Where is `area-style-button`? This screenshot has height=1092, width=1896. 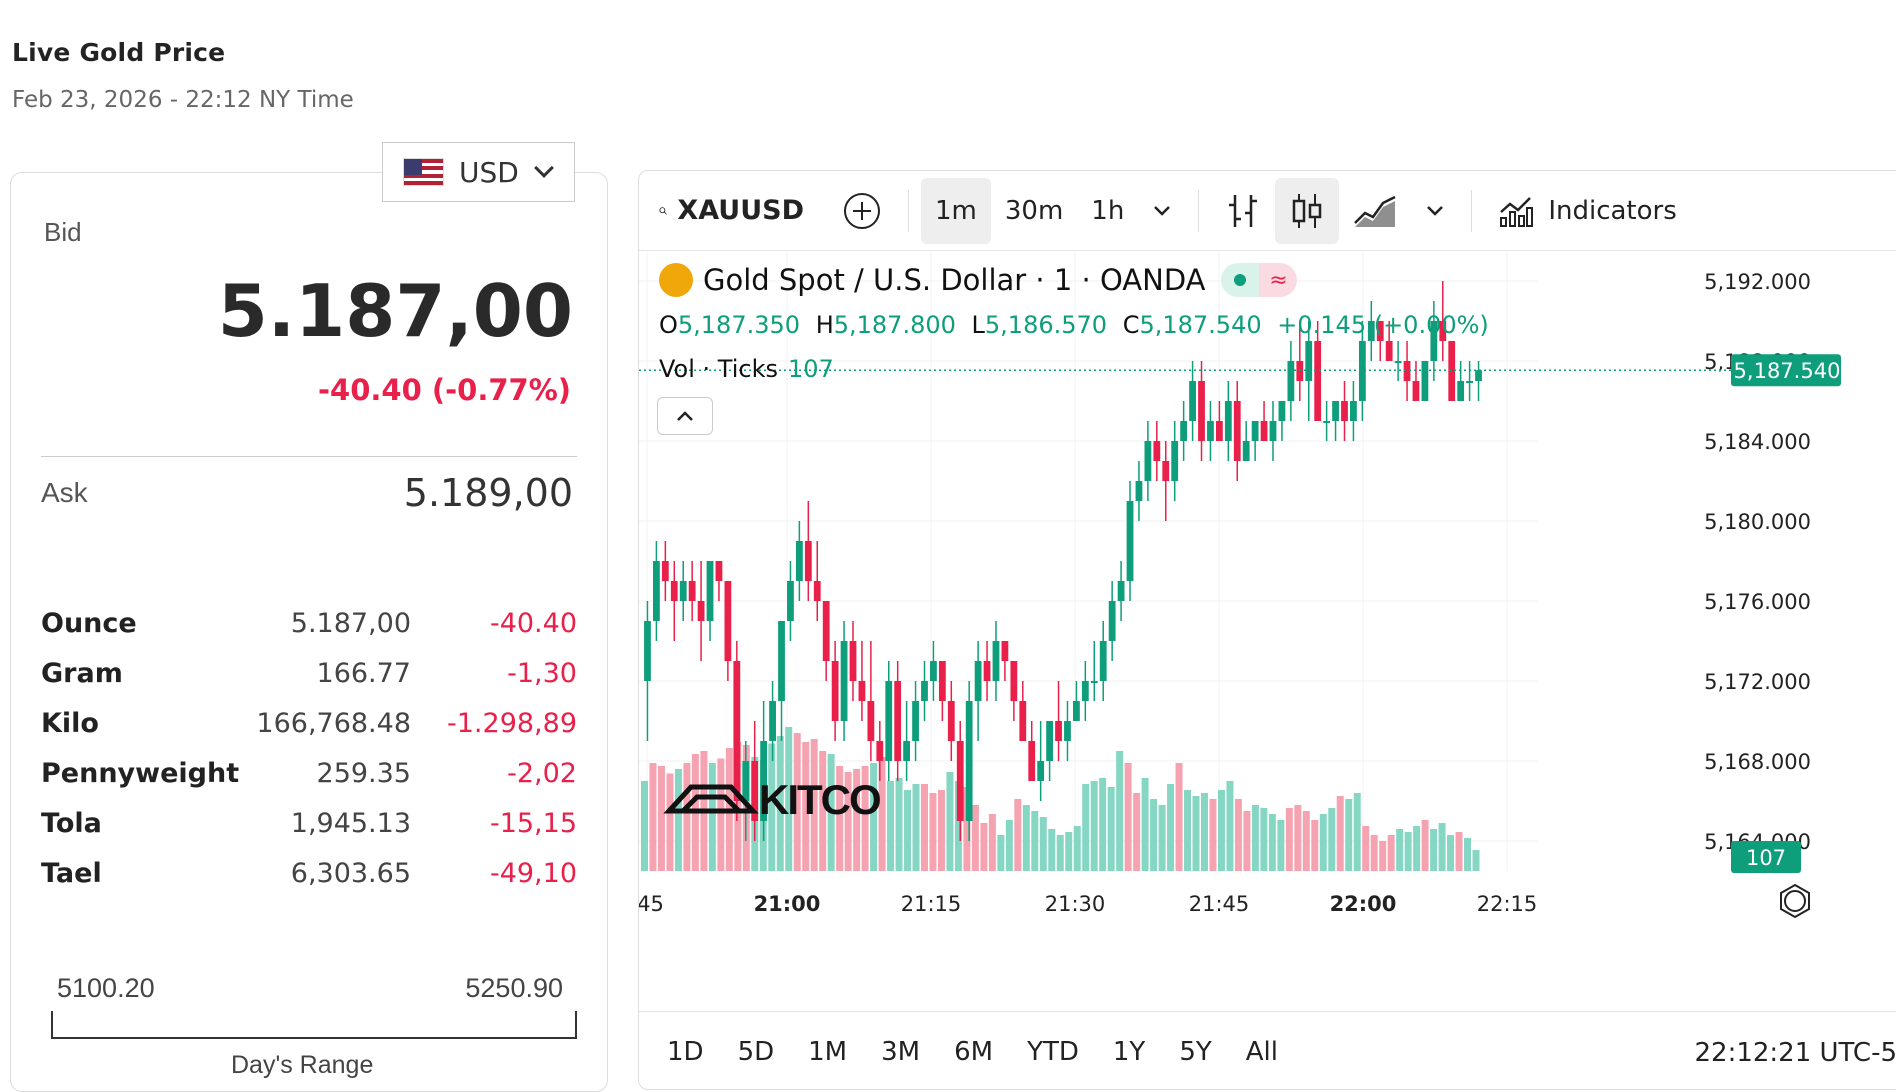 area-style-button is located at coordinates (1375, 211).